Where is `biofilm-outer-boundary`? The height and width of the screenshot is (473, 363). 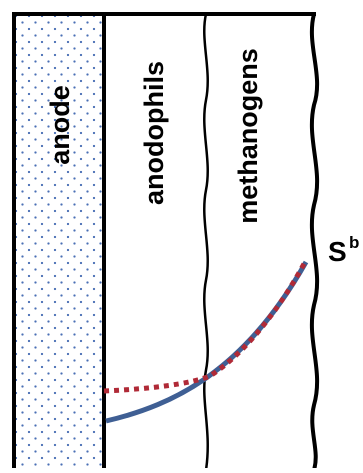
biofilm-outer-boundary is located at coordinates (314, 242).